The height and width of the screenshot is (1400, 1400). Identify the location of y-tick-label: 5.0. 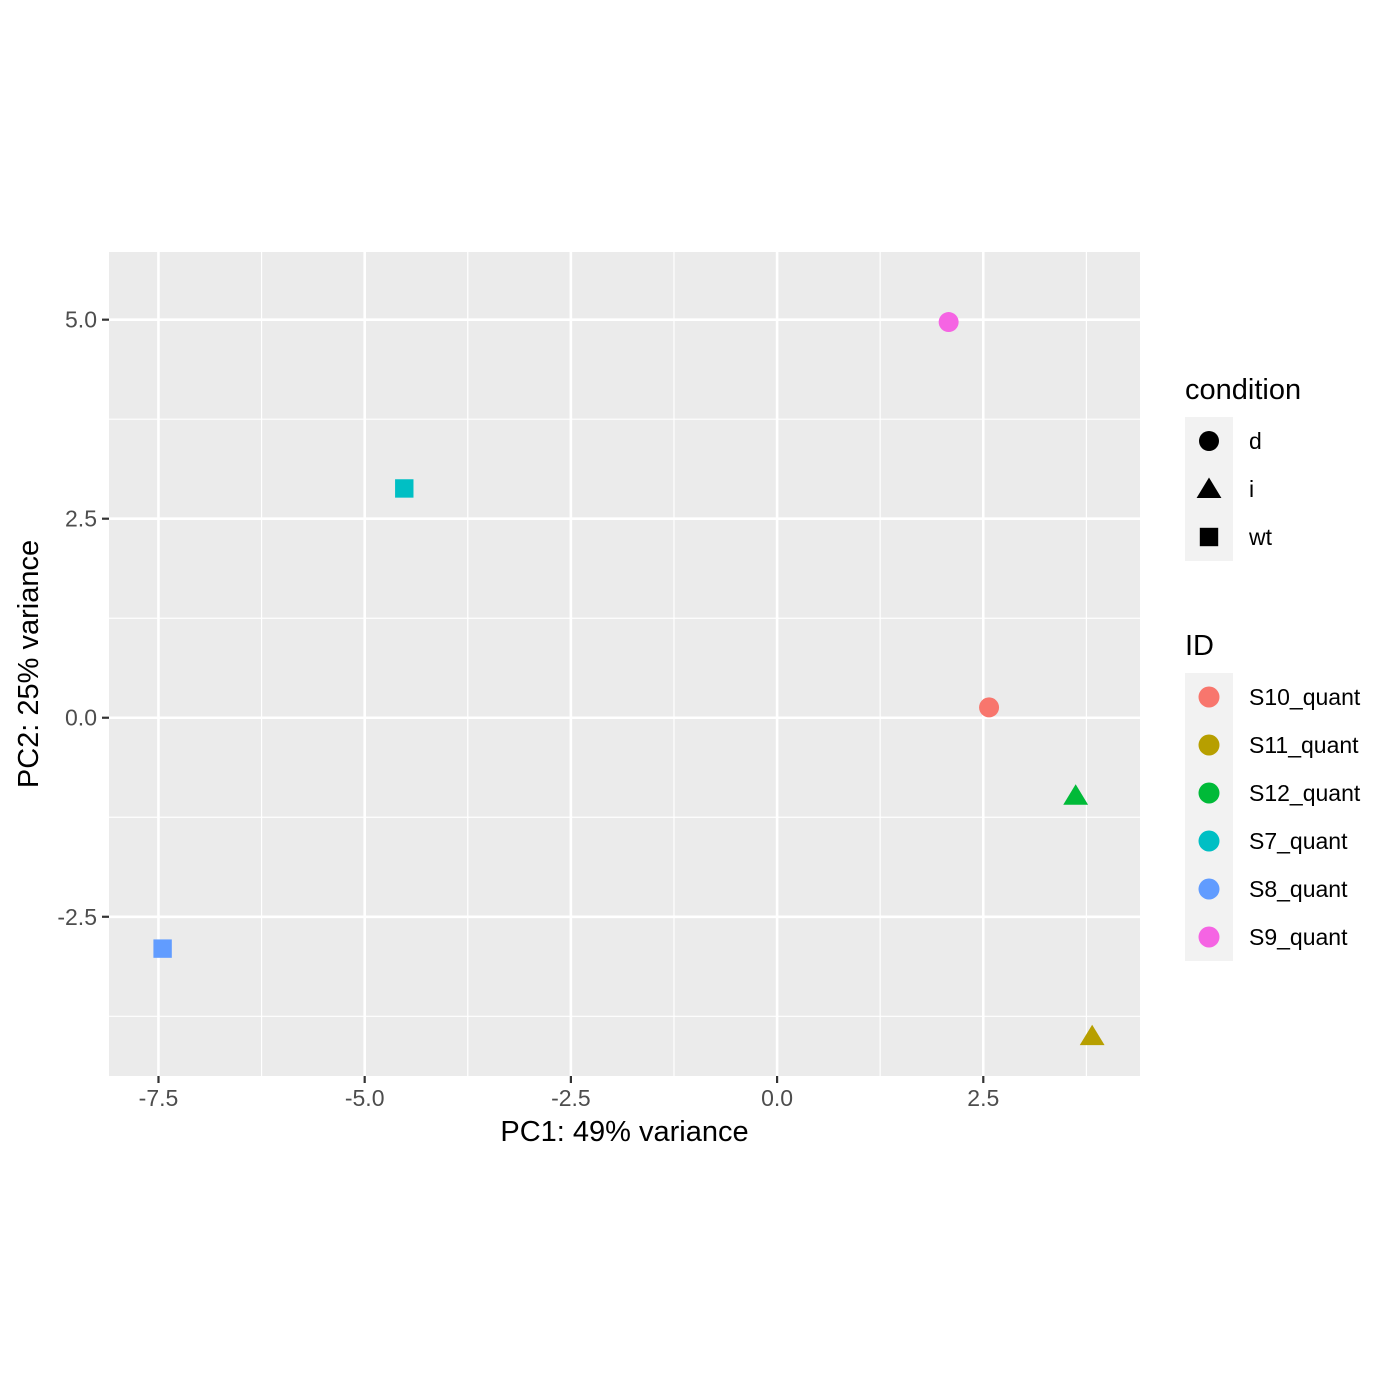
(81, 320).